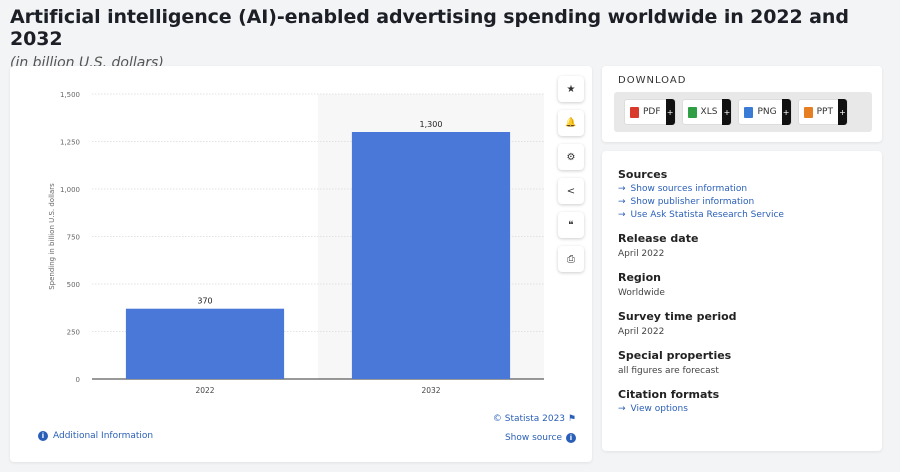 This screenshot has height=472, width=900. I want to click on xls-label: XLS, so click(709, 112).